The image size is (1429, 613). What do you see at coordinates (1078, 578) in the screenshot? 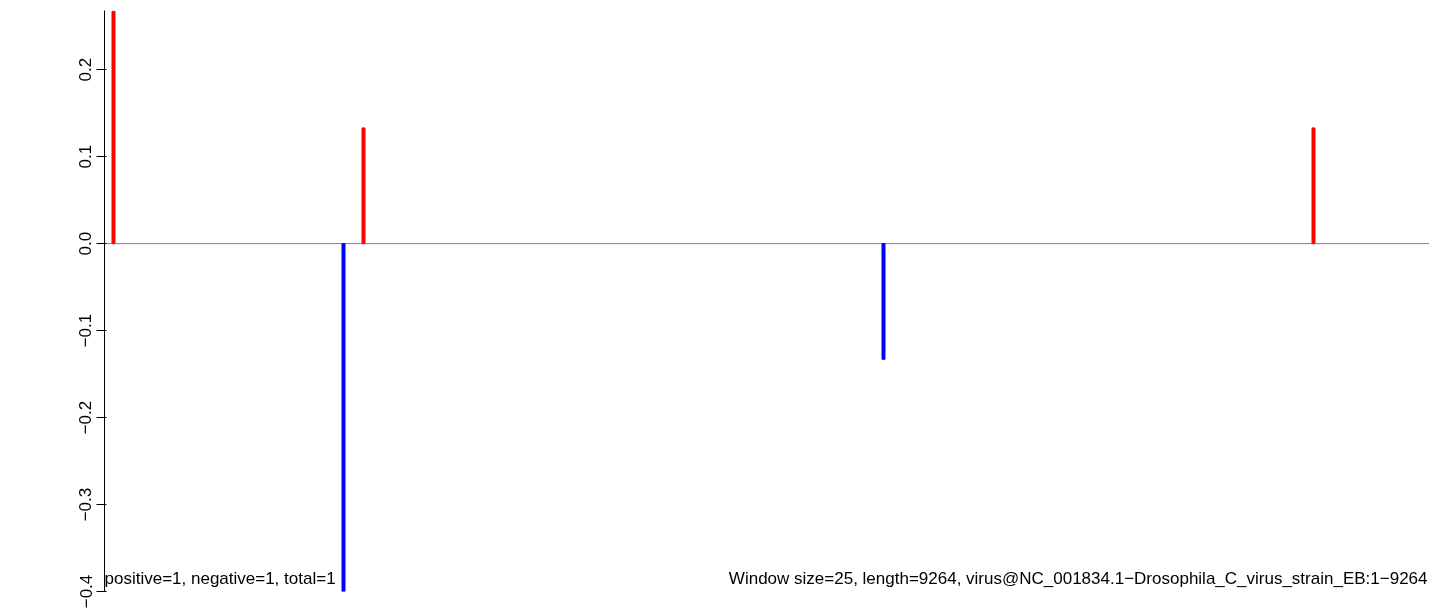
I see `annotation: Window size=25, length=9264, virus@NC_001834.1−Drosophila_C_virus_strain_EB:1−9264` at bounding box center [1078, 578].